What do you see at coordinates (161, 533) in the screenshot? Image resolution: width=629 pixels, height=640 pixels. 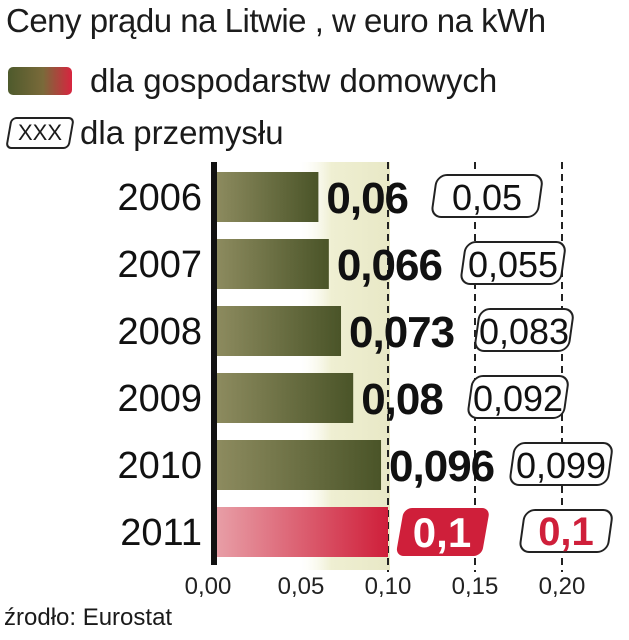 I see `year-label-2011: 2011` at bounding box center [161, 533].